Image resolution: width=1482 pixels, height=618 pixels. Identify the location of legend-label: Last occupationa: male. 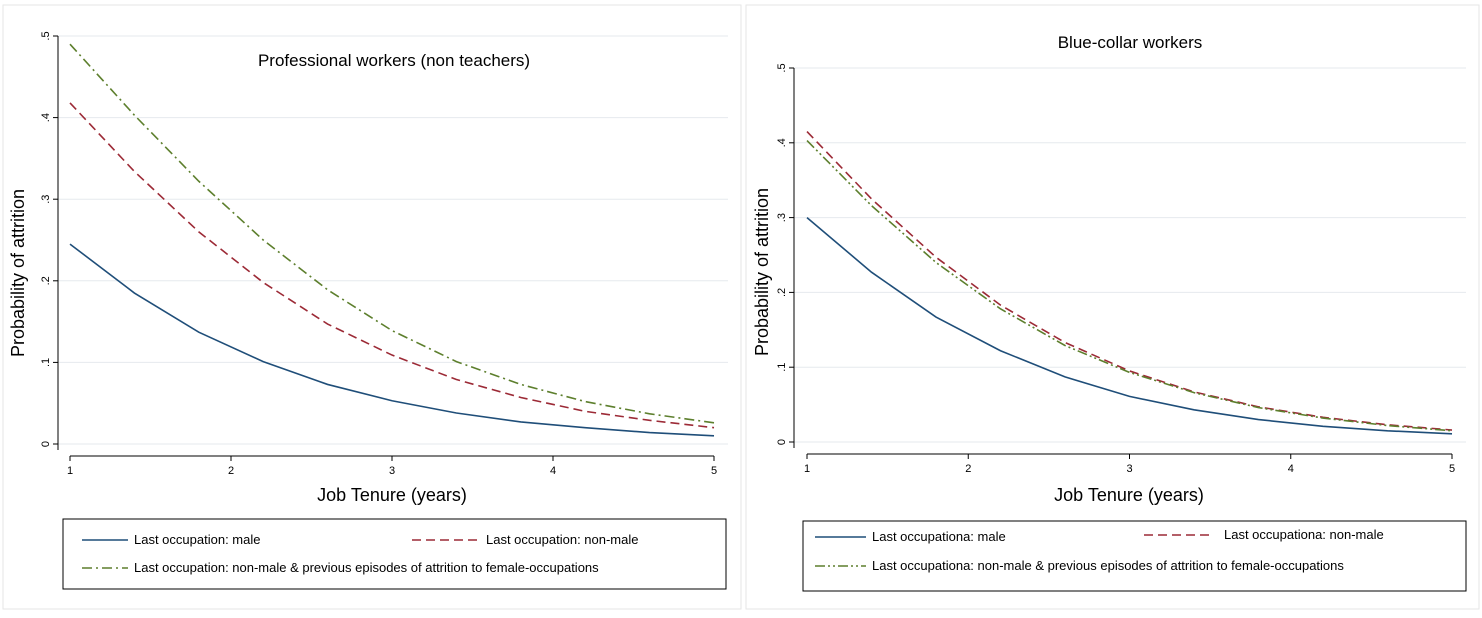
(939, 536).